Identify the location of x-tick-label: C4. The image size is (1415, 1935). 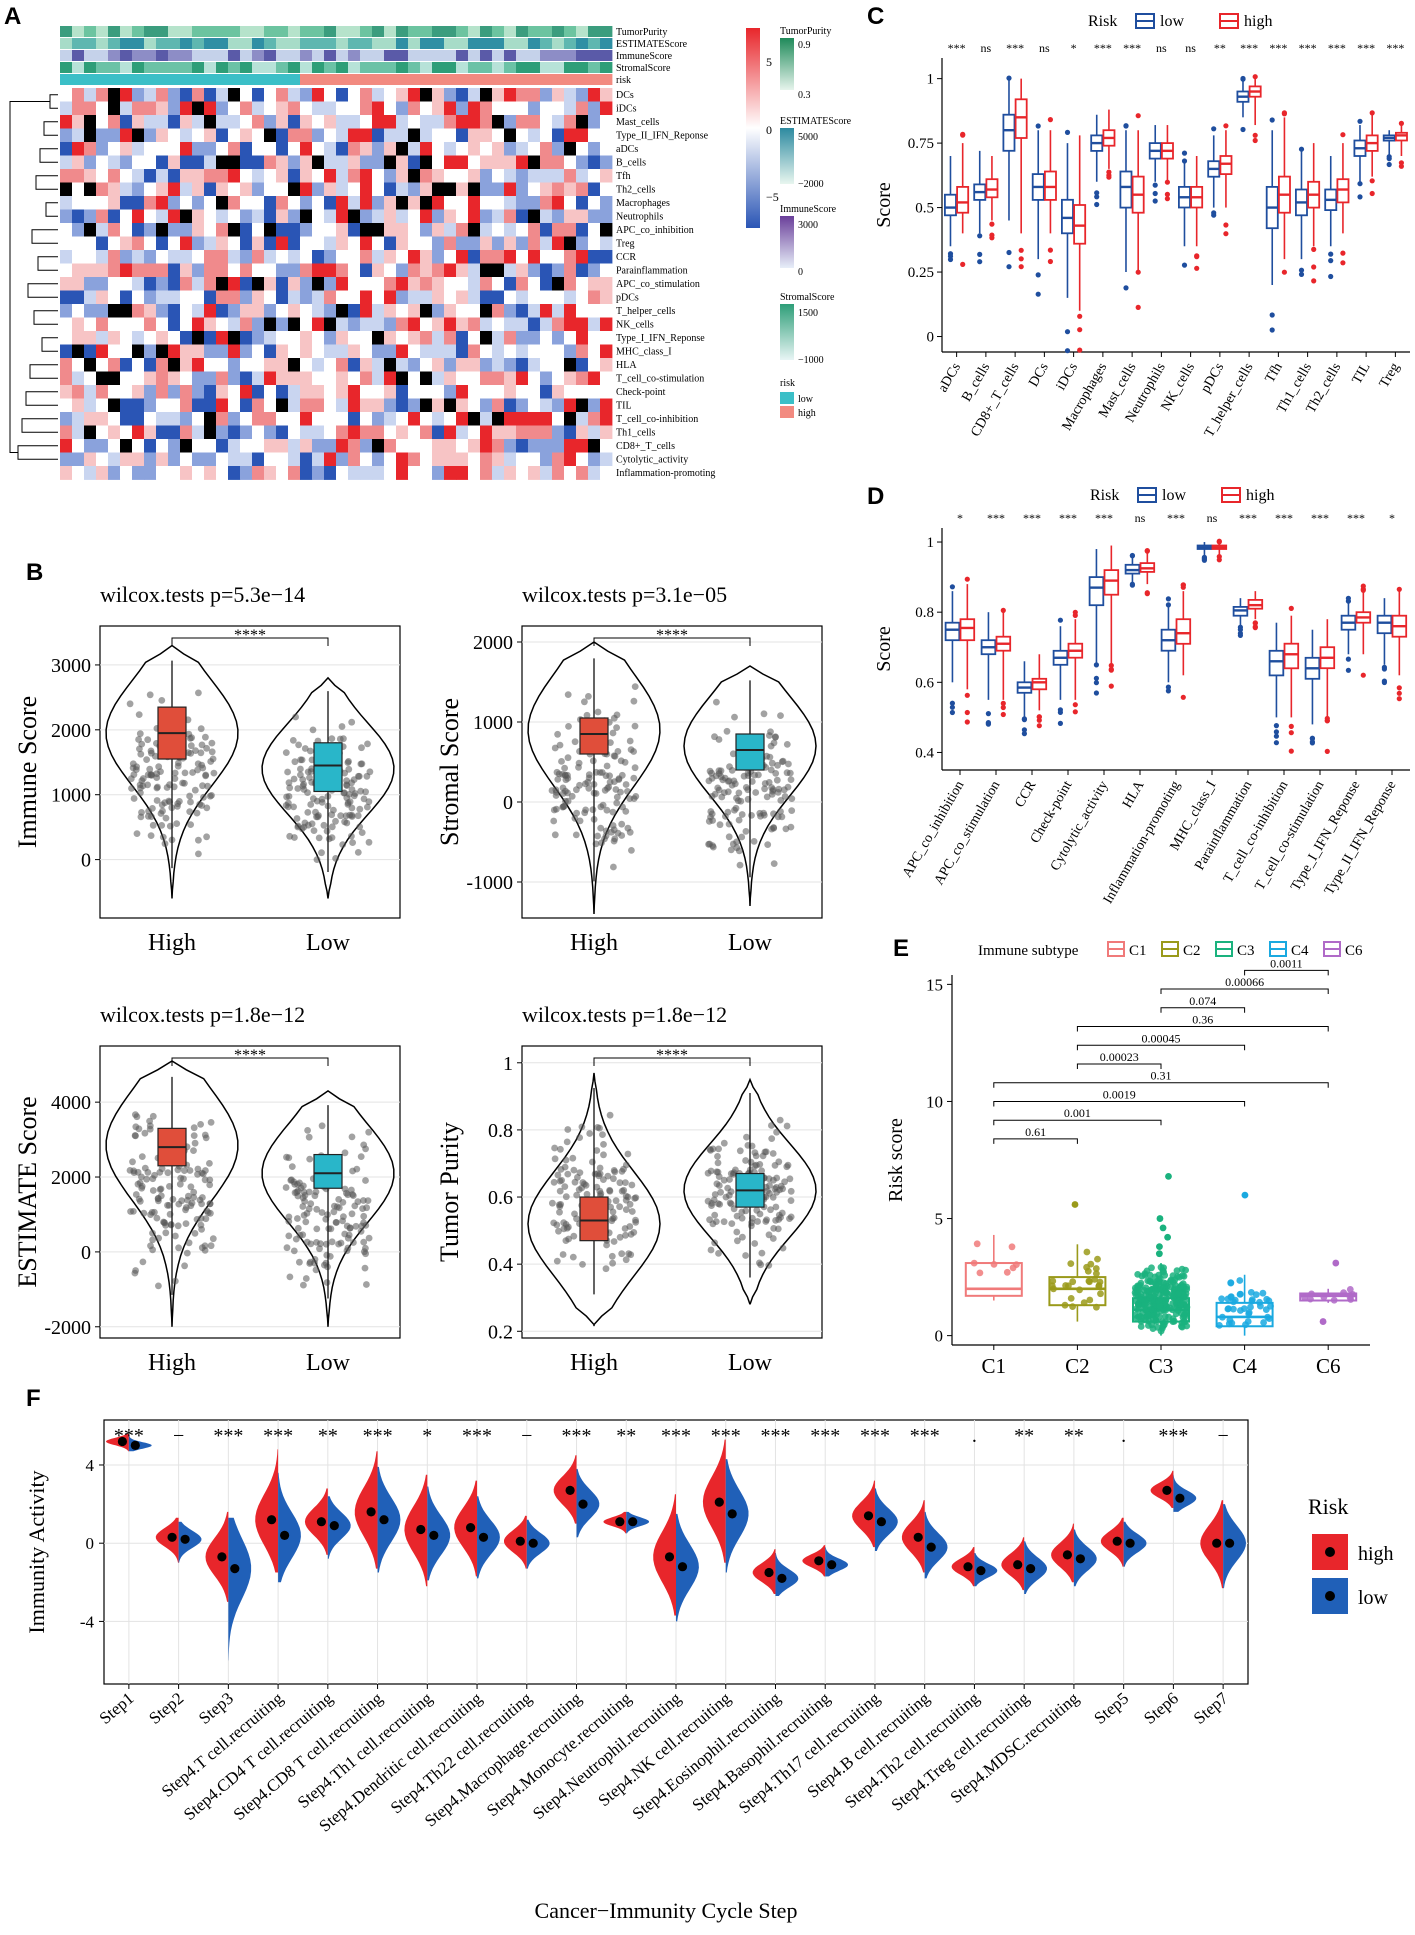
(1244, 1366).